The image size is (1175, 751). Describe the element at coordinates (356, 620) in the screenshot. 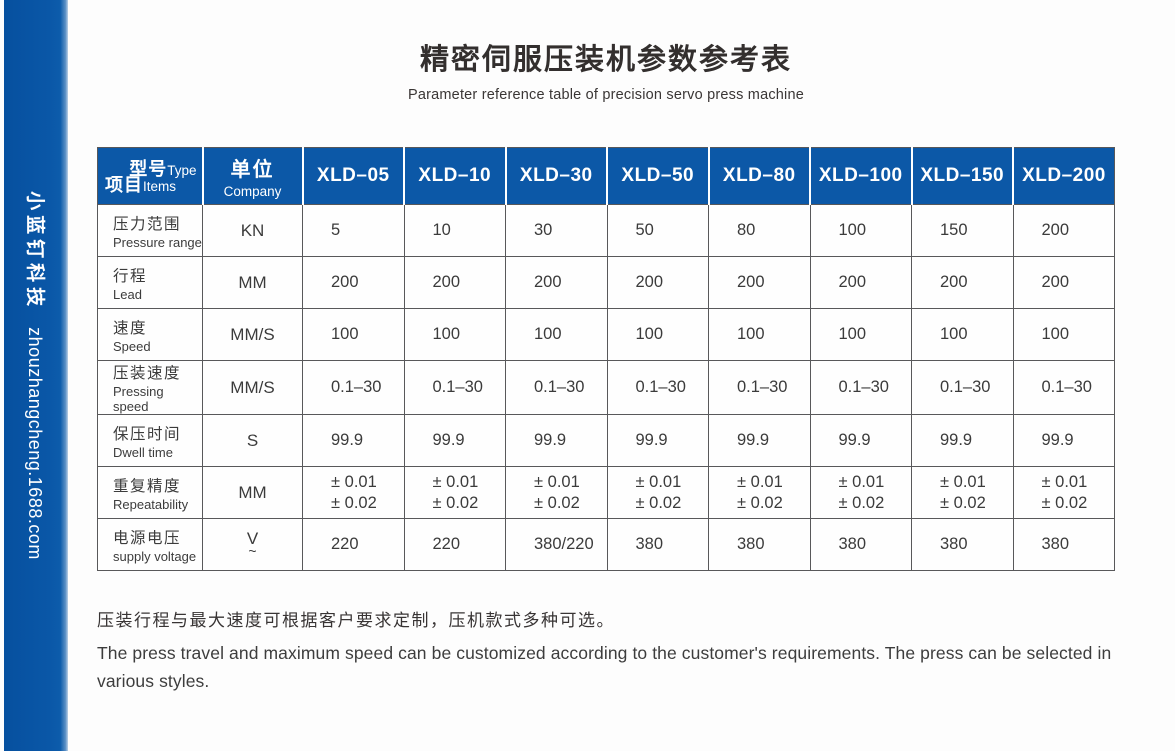

I see `note-chinese: 压装行程与最大速度可根据客户要求定制，压机款式多种可选。` at that location.